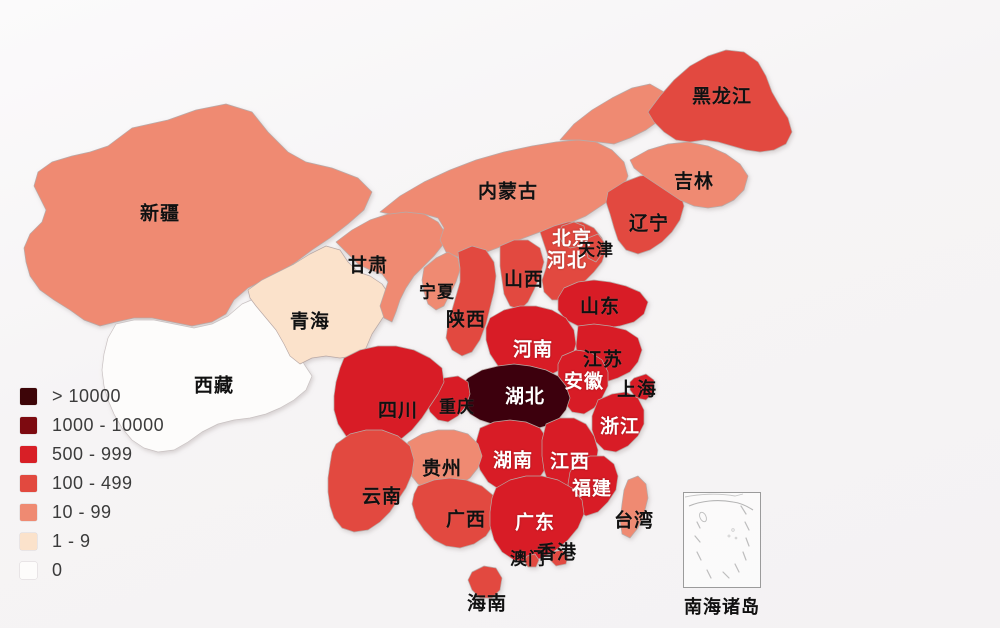 This screenshot has height=628, width=1000. I want to click on legend-row: 500 - 999, so click(110, 454).